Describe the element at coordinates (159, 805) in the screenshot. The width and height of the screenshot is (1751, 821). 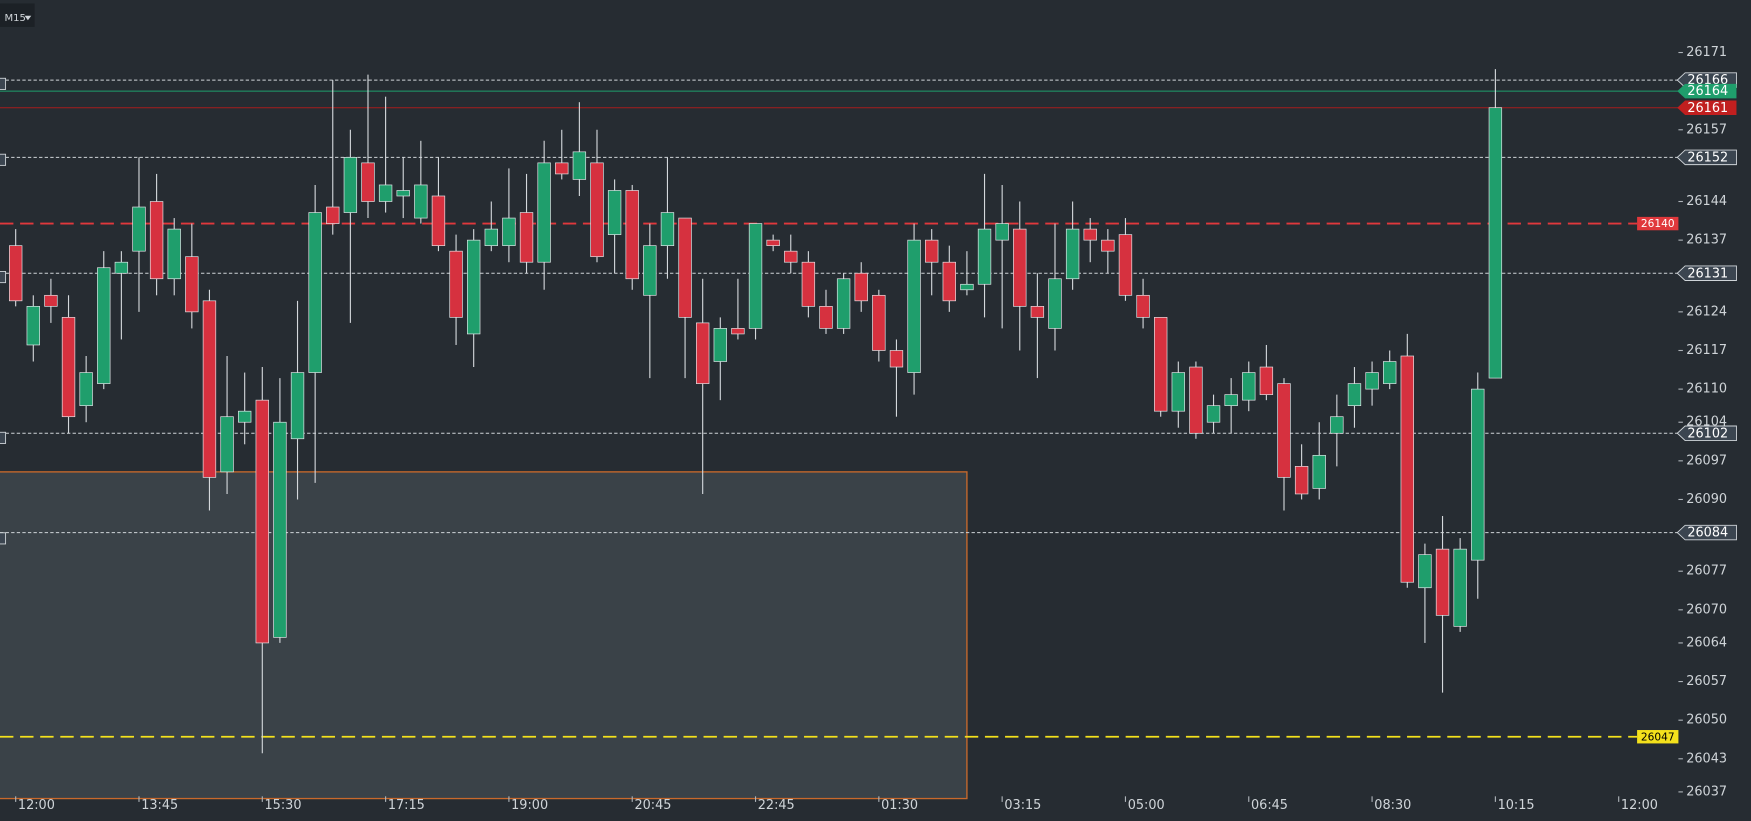
I see `x-tick-label: 13:45` at that location.